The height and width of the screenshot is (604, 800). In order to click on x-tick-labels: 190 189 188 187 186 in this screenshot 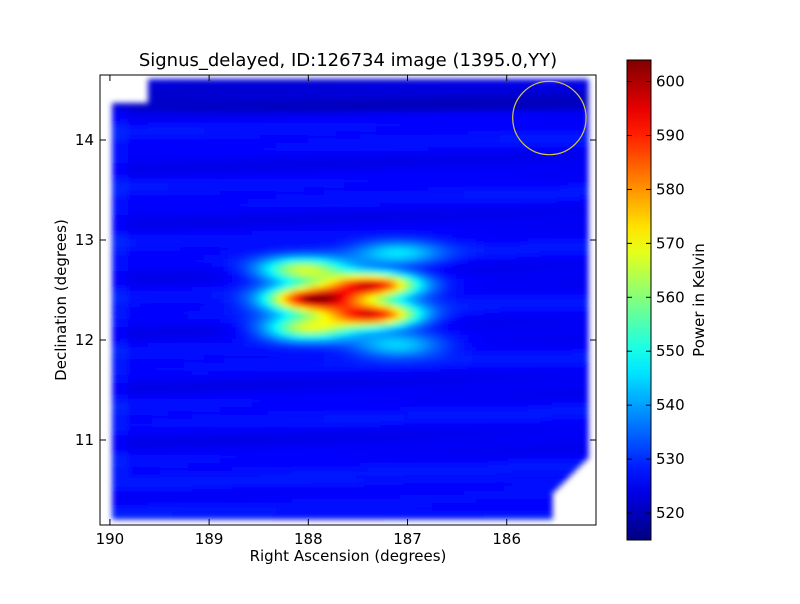, I will do `click(308, 539)`.